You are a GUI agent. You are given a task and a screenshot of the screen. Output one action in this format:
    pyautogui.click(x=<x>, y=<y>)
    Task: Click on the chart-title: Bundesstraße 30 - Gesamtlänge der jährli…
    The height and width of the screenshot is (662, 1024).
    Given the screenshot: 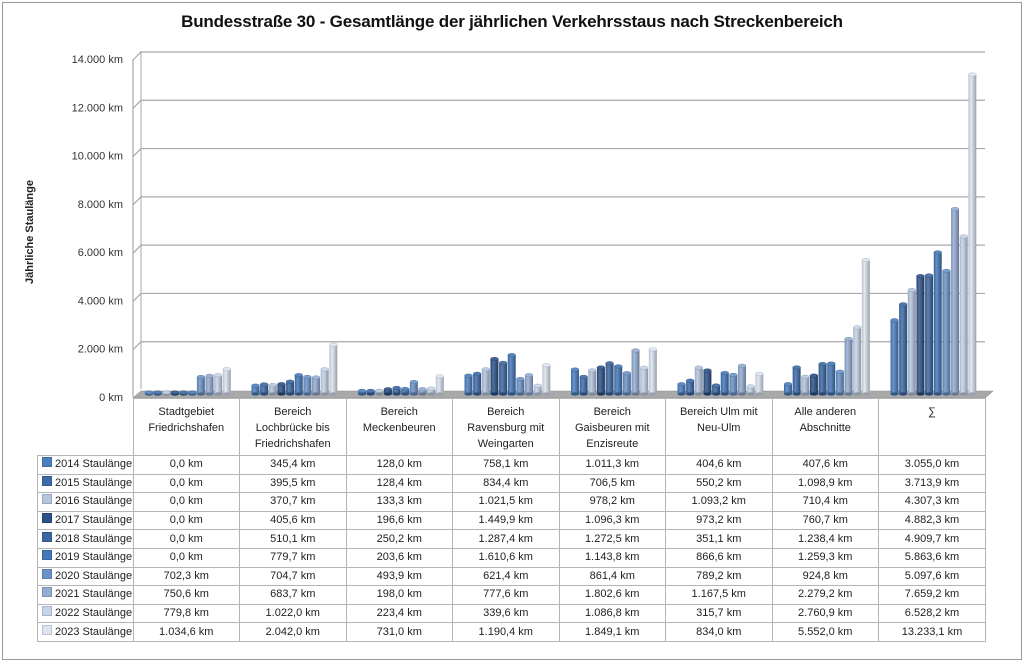 What is the action you would take?
    pyautogui.click(x=512, y=21)
    